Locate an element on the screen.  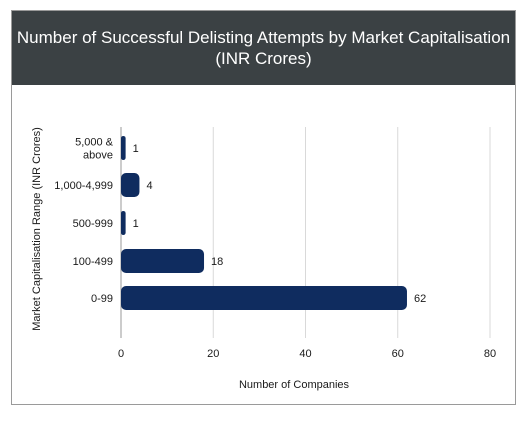
category-label: 100-499 is located at coordinates (93, 262).